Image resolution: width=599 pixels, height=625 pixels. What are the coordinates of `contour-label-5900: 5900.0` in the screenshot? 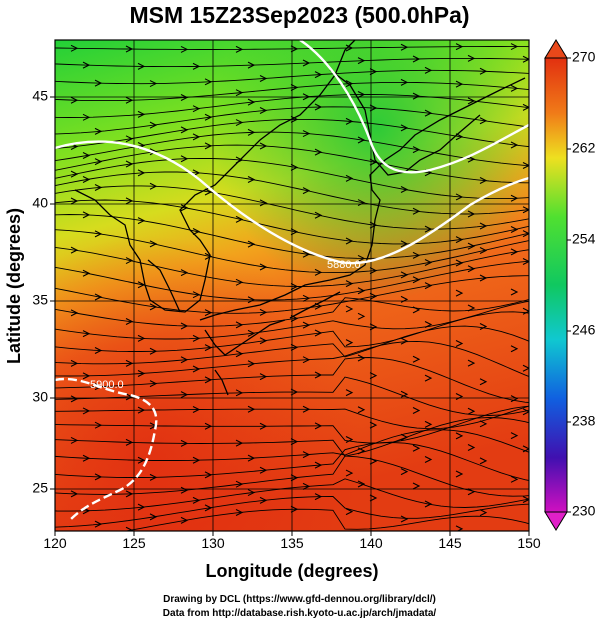 It's located at (107, 385).